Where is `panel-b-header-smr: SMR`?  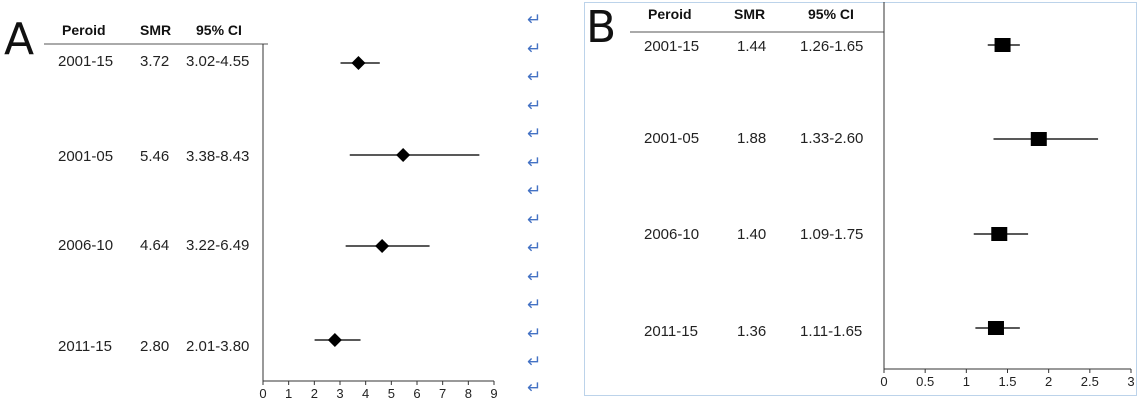 panel-b-header-smr: SMR is located at coordinates (750, 14).